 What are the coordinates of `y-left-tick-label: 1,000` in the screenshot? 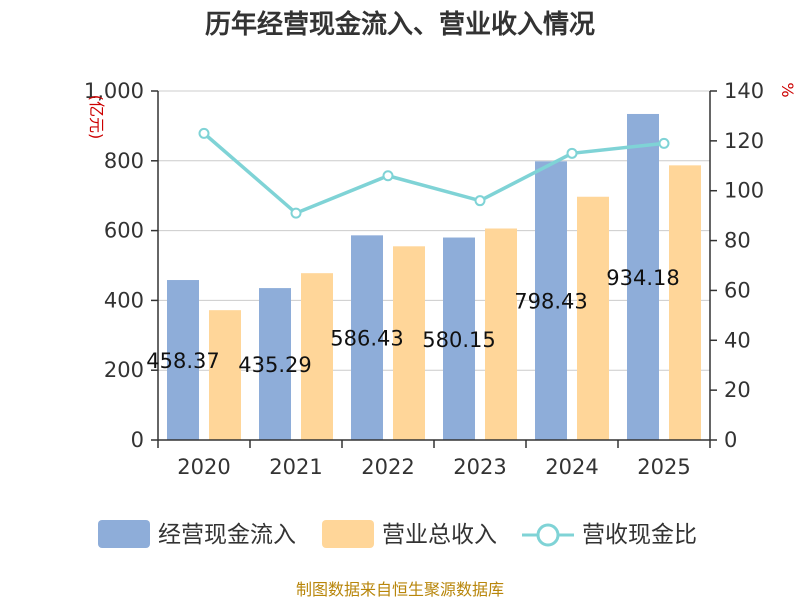 It's located at (114, 91).